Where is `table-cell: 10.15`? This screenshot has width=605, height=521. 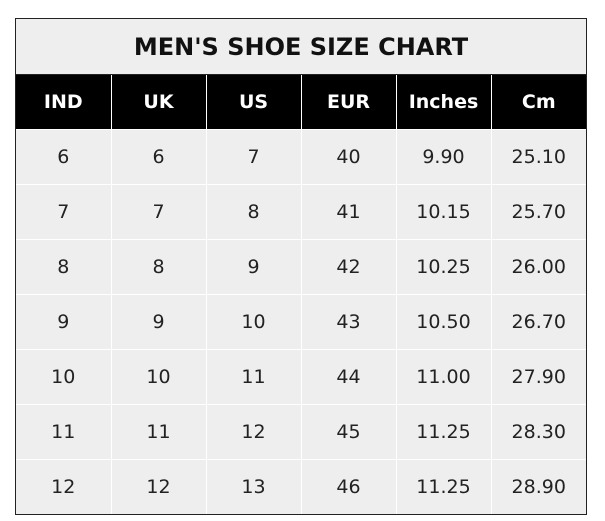
table-cell: 10.15 is located at coordinates (443, 212).